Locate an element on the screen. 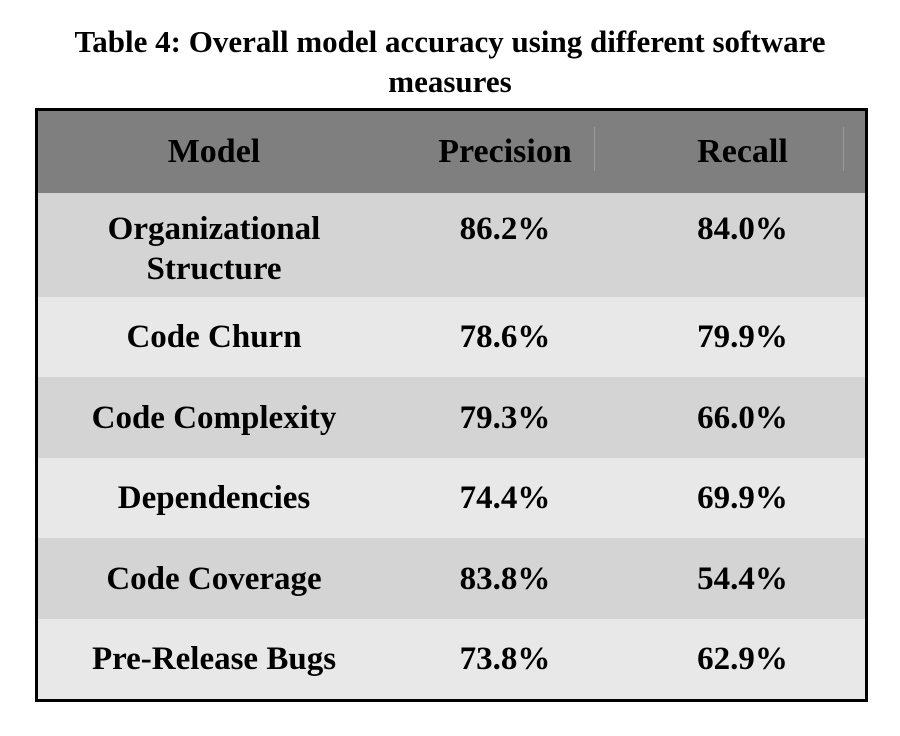  precision-cell: 83.8% is located at coordinates (505, 578).